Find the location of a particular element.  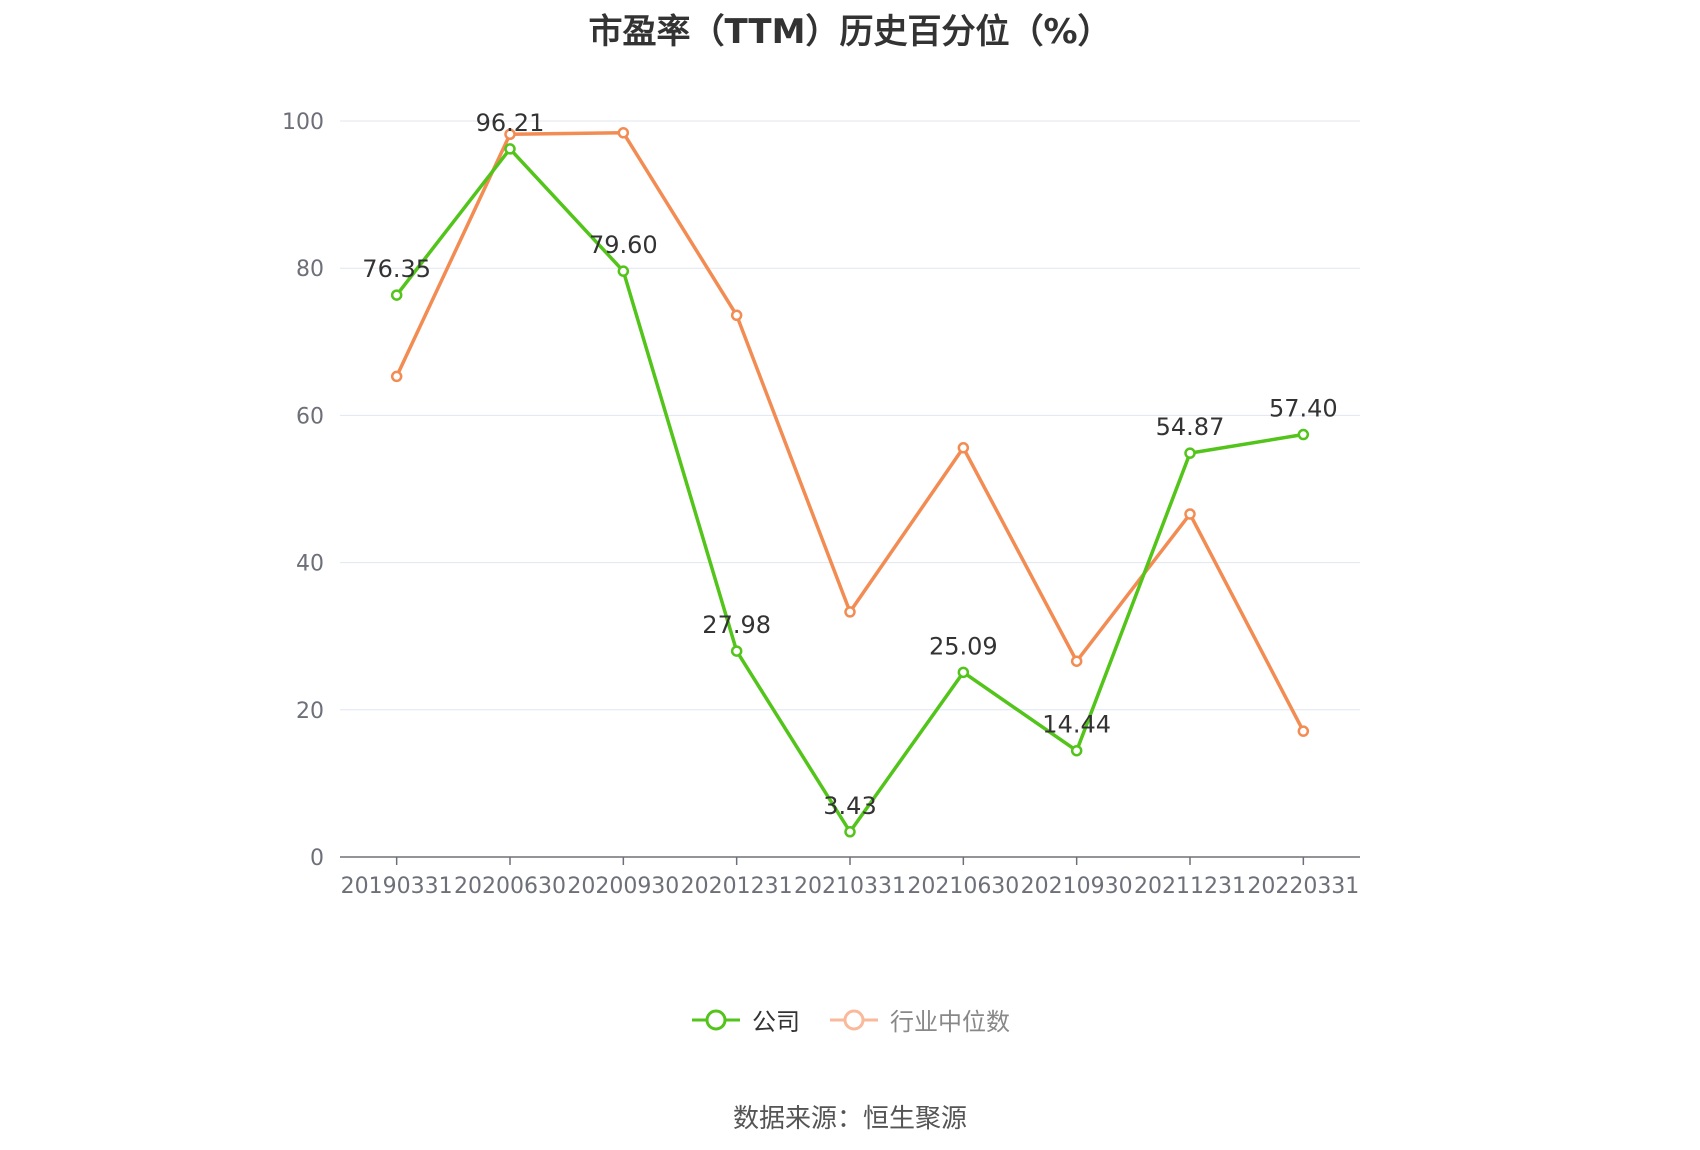

x-tick-label: 20200930 is located at coordinates (623, 886).